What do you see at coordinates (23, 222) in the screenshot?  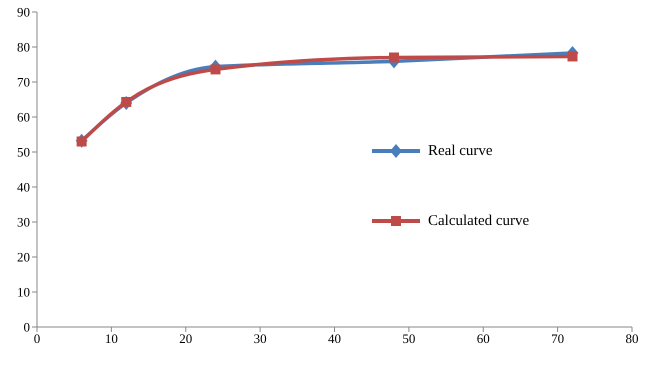 I see `y-tick-label: 30` at bounding box center [23, 222].